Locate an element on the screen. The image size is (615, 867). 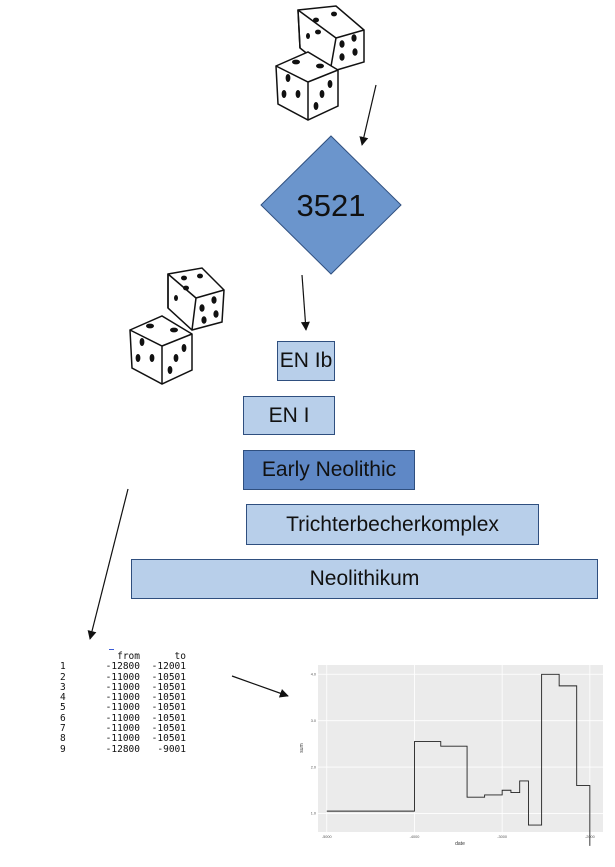
dice-icon-top is located at coordinates (320, 63).